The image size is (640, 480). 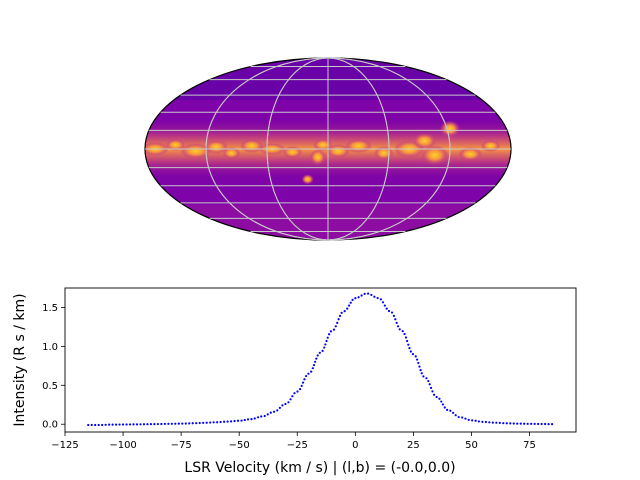 I want to click on x-tick-label: −100, so click(x=122, y=445).